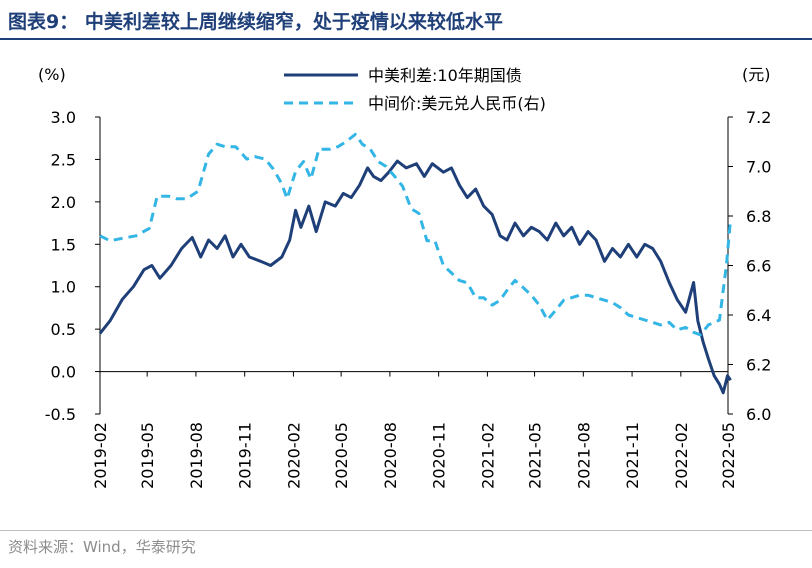 This screenshot has width=812, height=568. What do you see at coordinates (457, 103) in the screenshot?
I see `legend-label-usdcny: 中间价:美元兑人民币(右)` at bounding box center [457, 103].